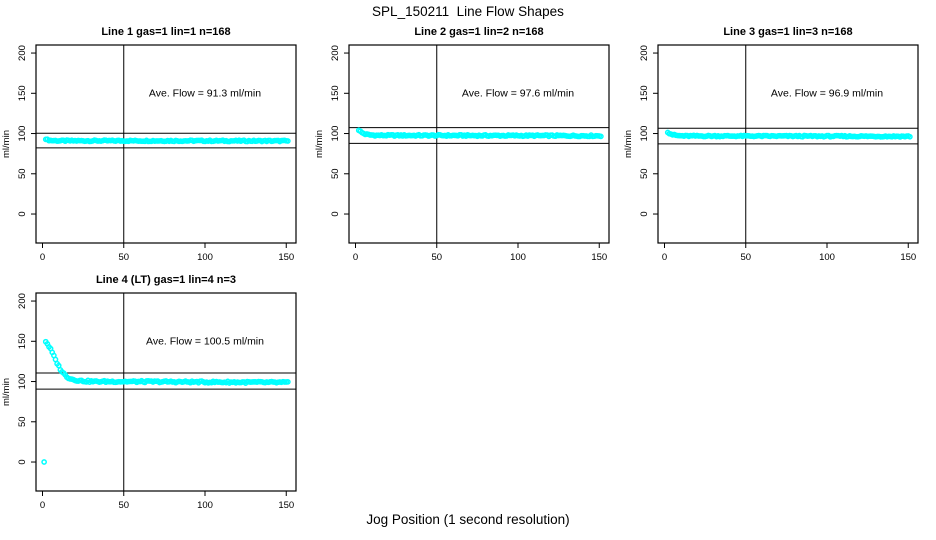  What do you see at coordinates (44, 462) in the screenshot?
I see `data-point-outlier` at bounding box center [44, 462].